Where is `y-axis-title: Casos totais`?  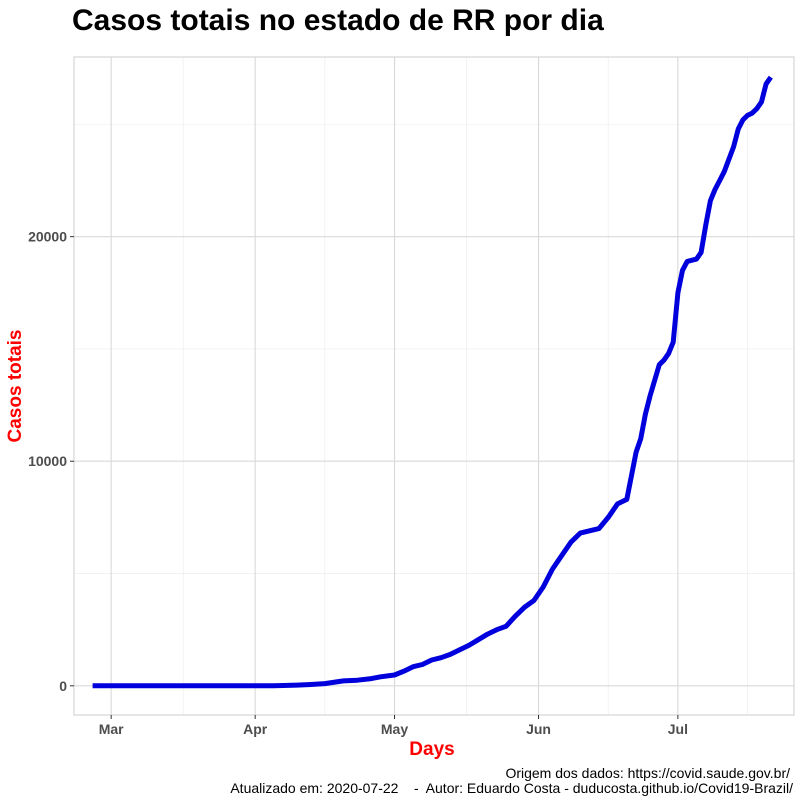 y-axis-title: Casos totais is located at coordinates (15, 386).